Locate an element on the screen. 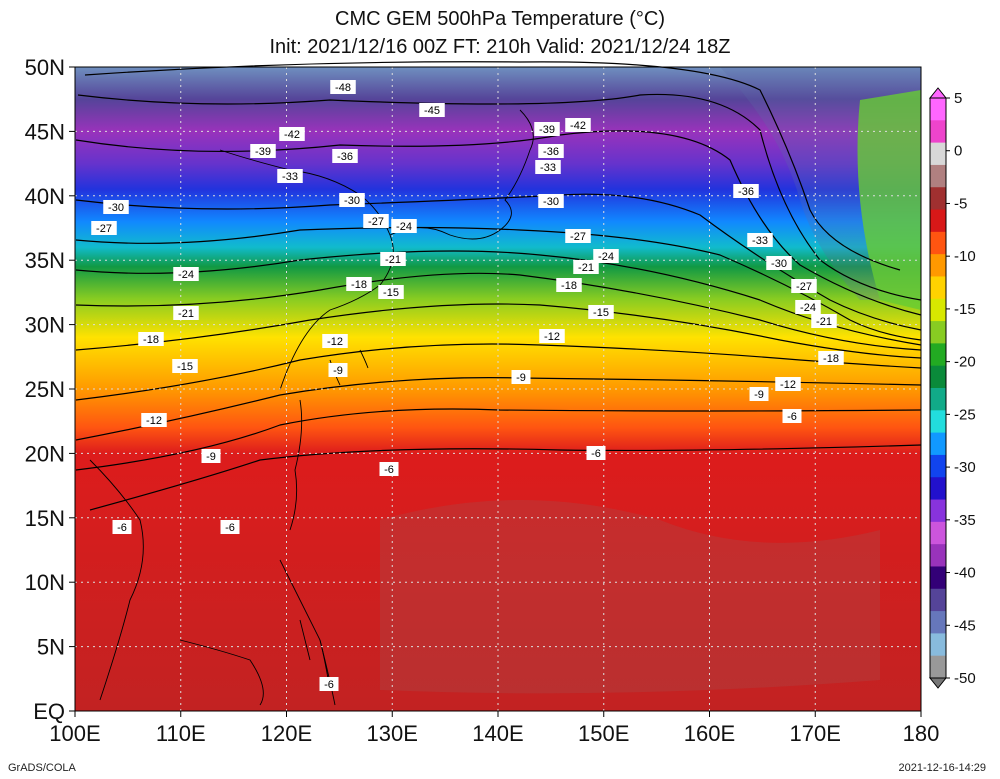 This screenshot has height=779, width=1000. colorbar-label: -45 is located at coordinates (965, 625).